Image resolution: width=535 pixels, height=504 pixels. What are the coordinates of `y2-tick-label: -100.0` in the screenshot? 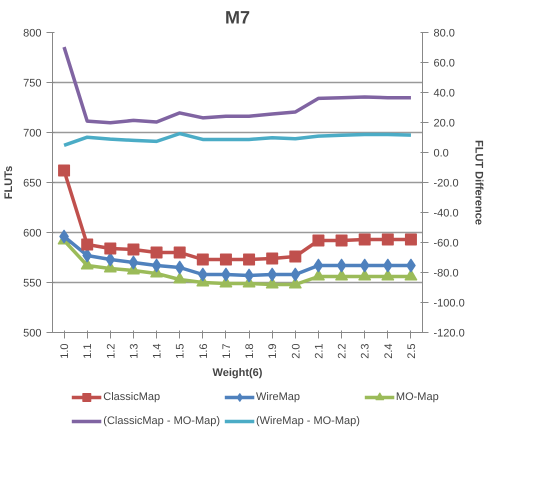 It's located at (449, 304).